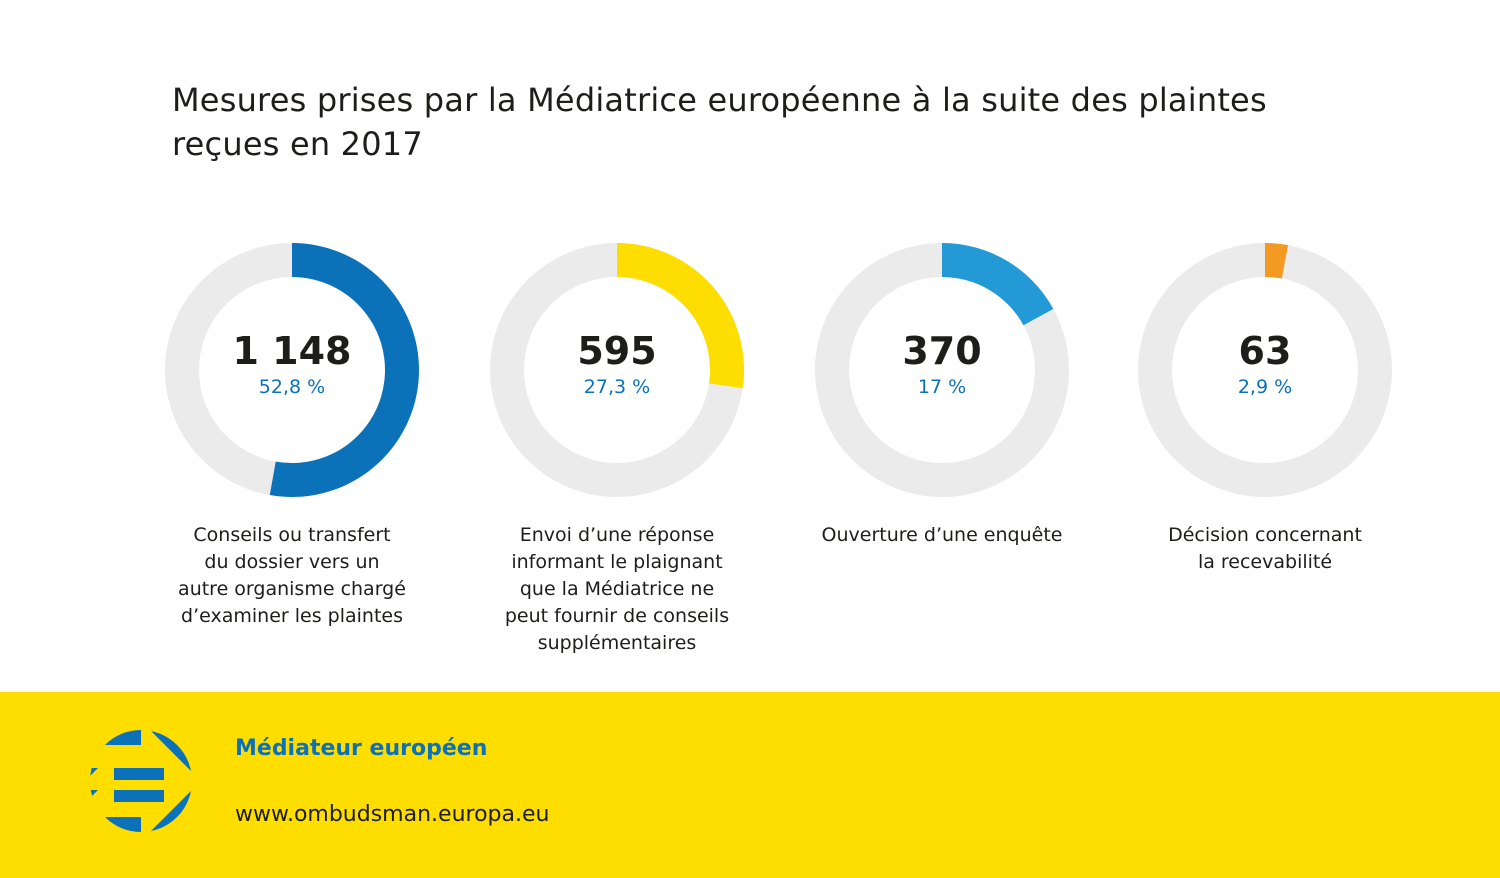  What do you see at coordinates (942, 351) in the screenshot?
I see `count-value: 370` at bounding box center [942, 351].